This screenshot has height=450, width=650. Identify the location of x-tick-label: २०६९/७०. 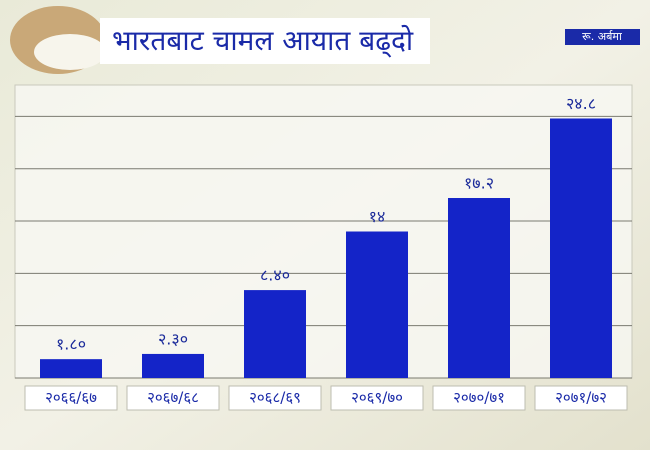
(377, 398).